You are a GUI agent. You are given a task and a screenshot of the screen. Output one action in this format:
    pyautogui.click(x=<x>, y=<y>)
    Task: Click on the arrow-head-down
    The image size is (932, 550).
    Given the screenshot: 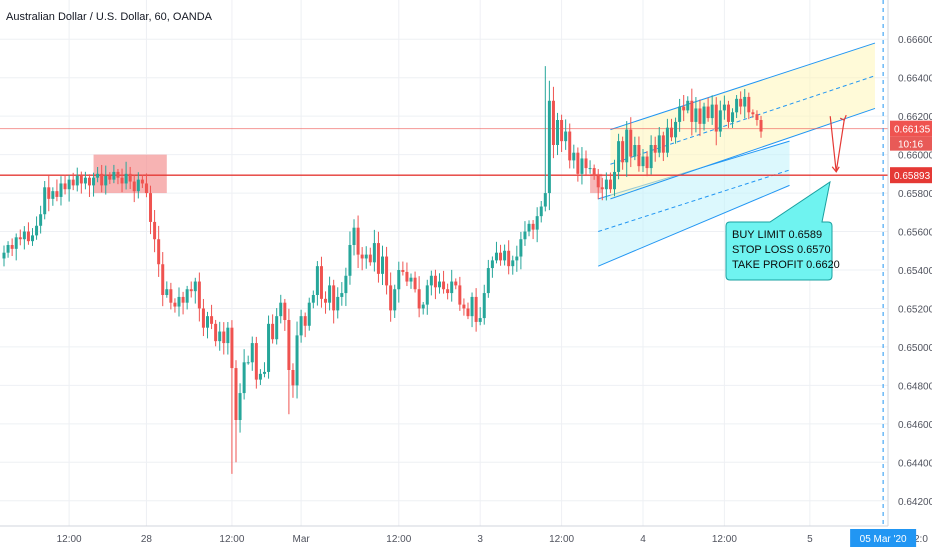 What is the action you would take?
    pyautogui.click(x=835, y=169)
    